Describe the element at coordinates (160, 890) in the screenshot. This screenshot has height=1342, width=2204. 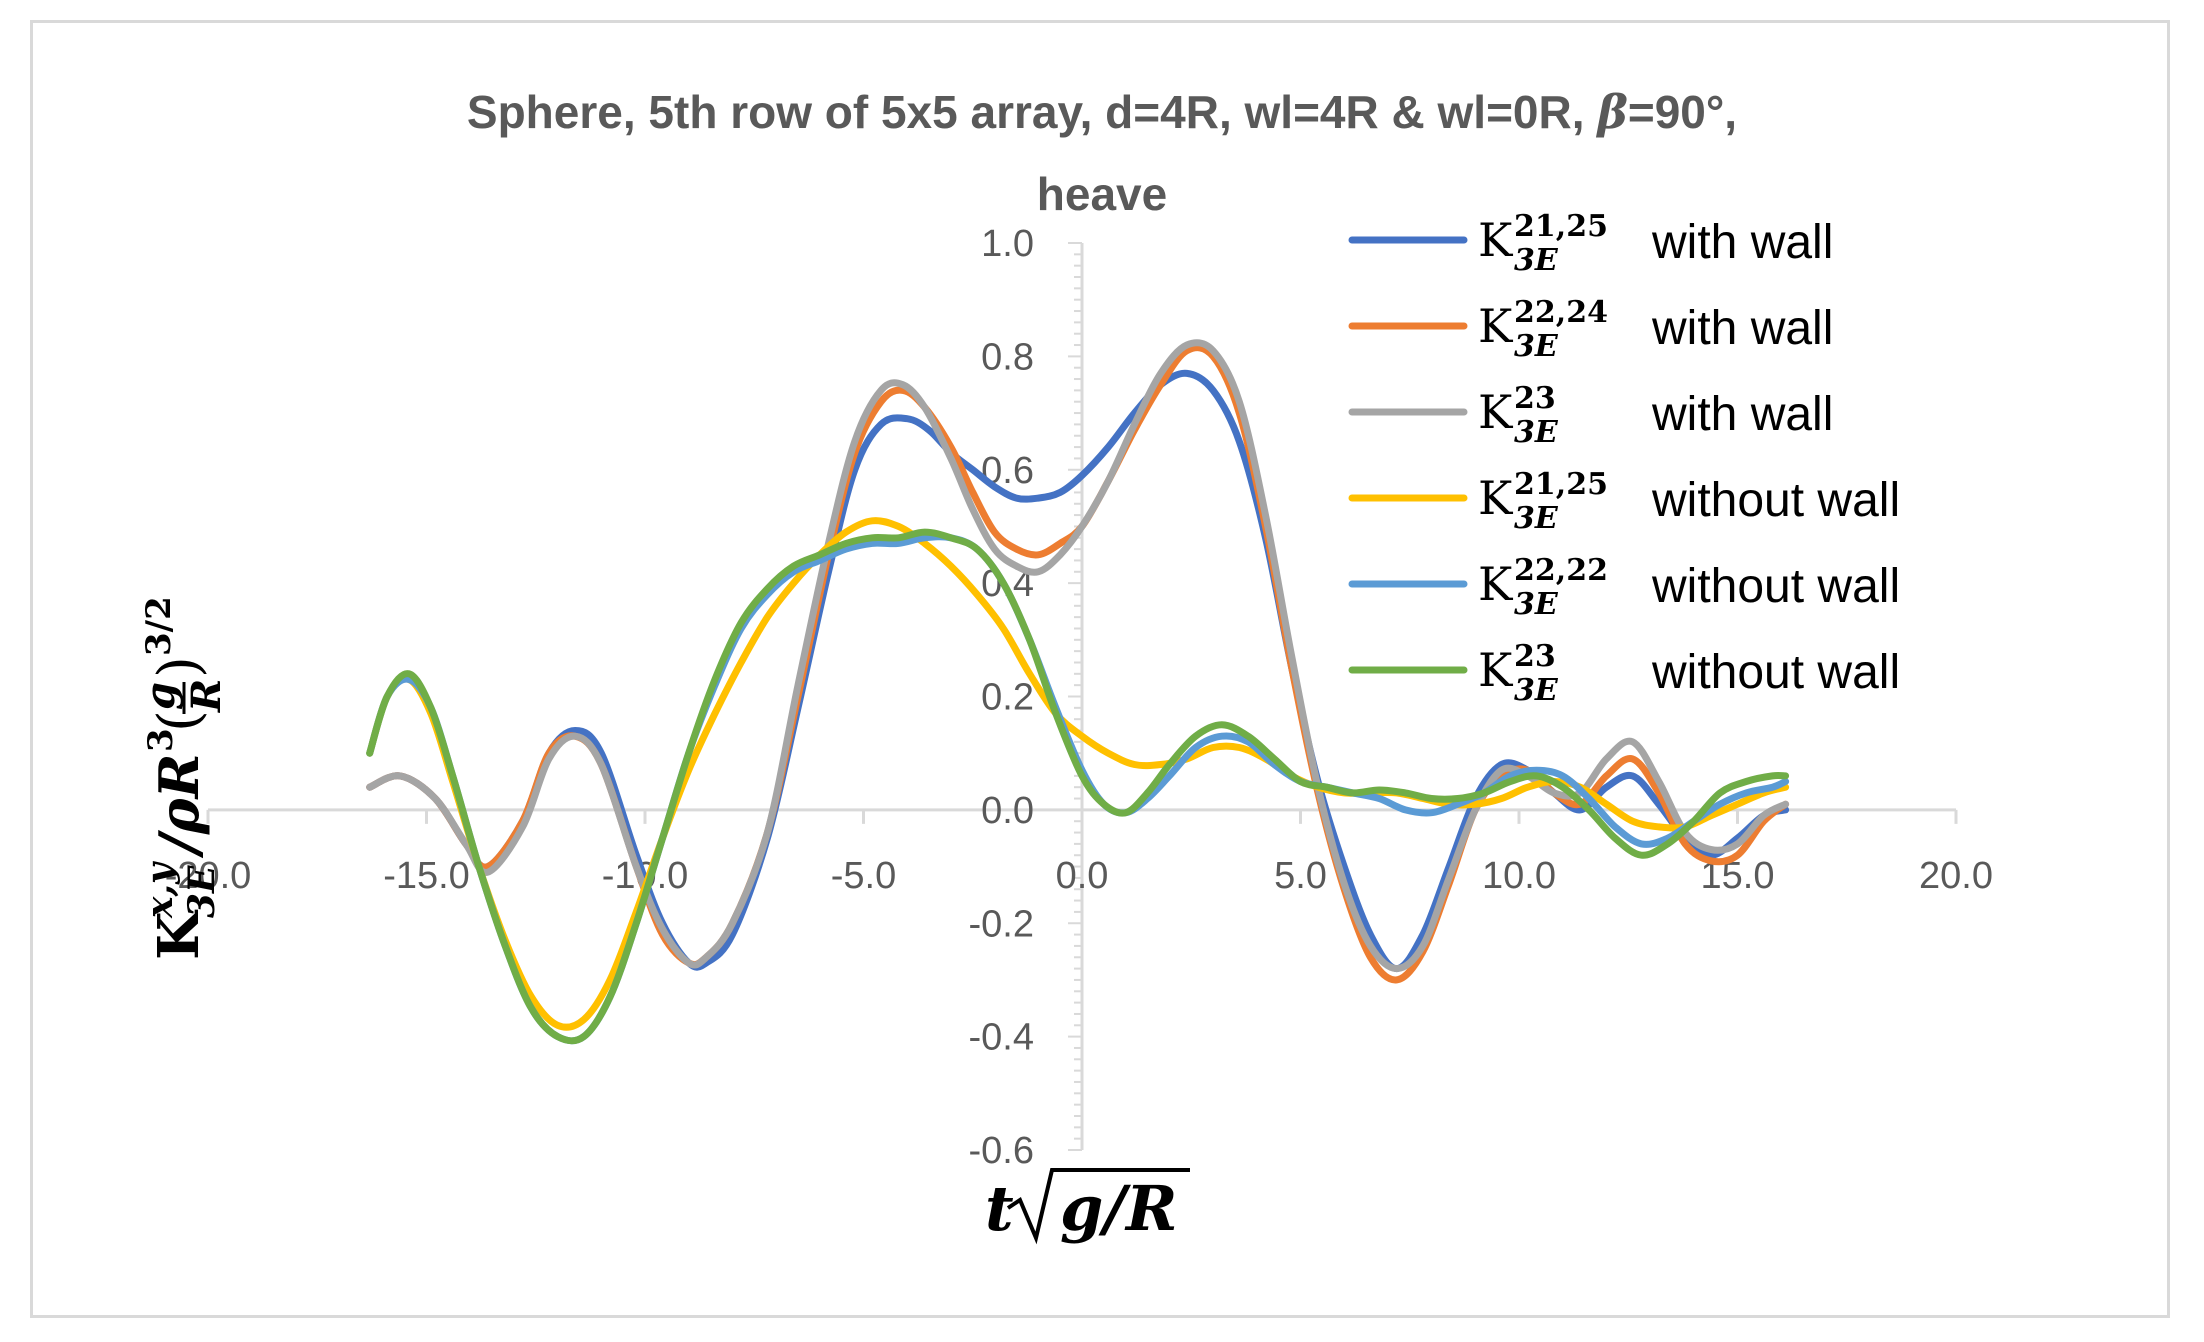
I see `svg-text: x,y` at that location.